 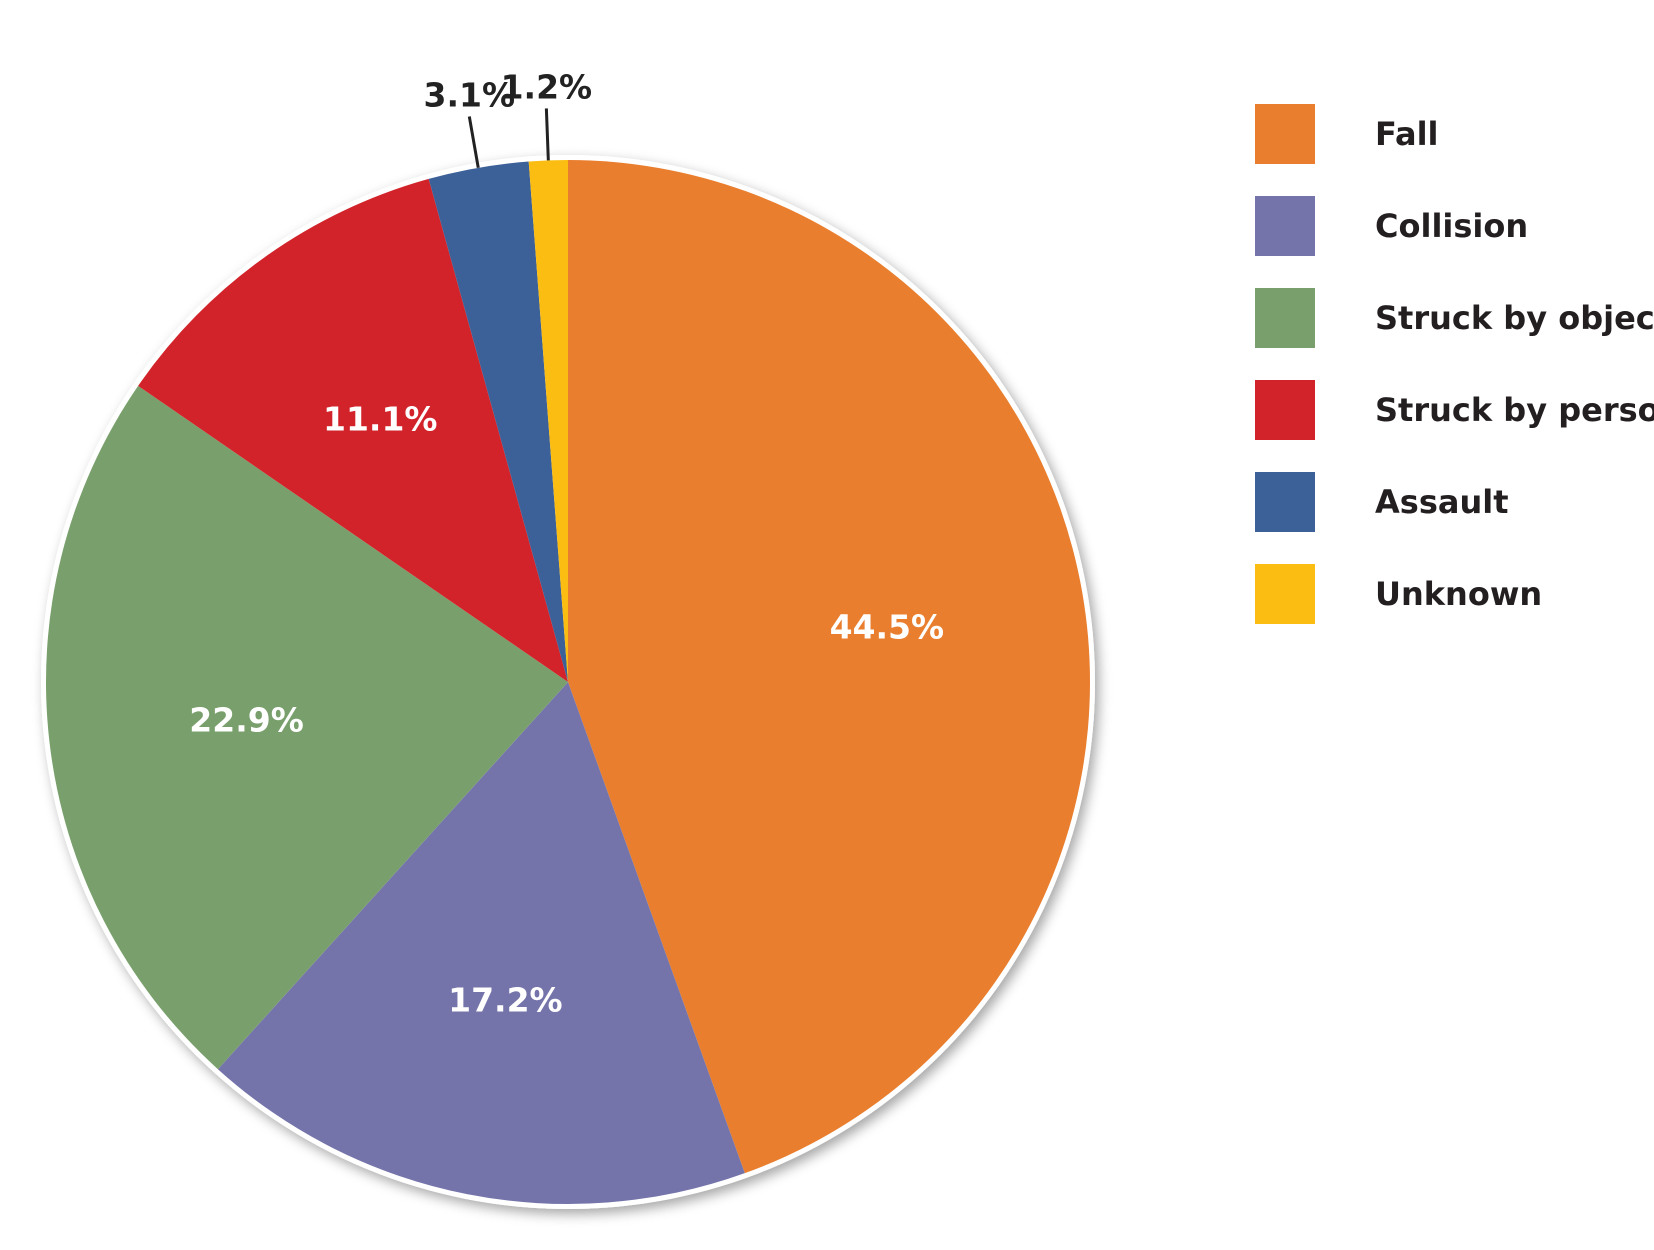 What do you see at coordinates (1285, 318) in the screenshot?
I see `legend-swatch-struck-by-object` at bounding box center [1285, 318].